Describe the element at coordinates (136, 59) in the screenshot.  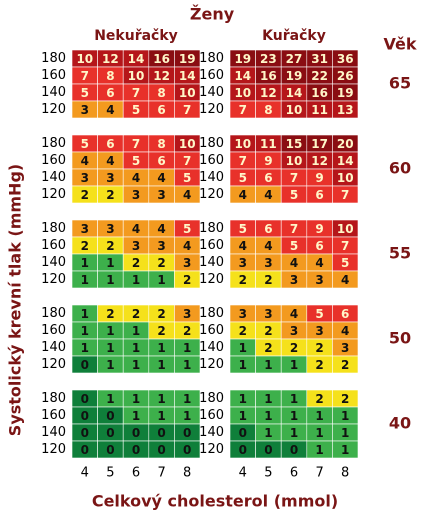
I see `risk-value: 14` at that location.